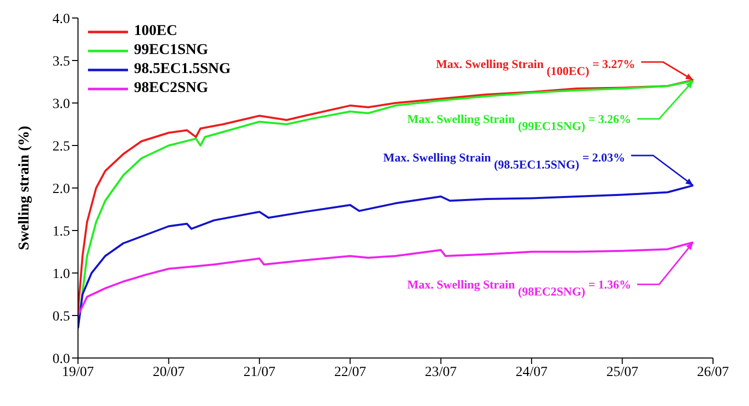 The height and width of the screenshot is (406, 749). I want to click on x-tick-label: 23/07, so click(440, 372).